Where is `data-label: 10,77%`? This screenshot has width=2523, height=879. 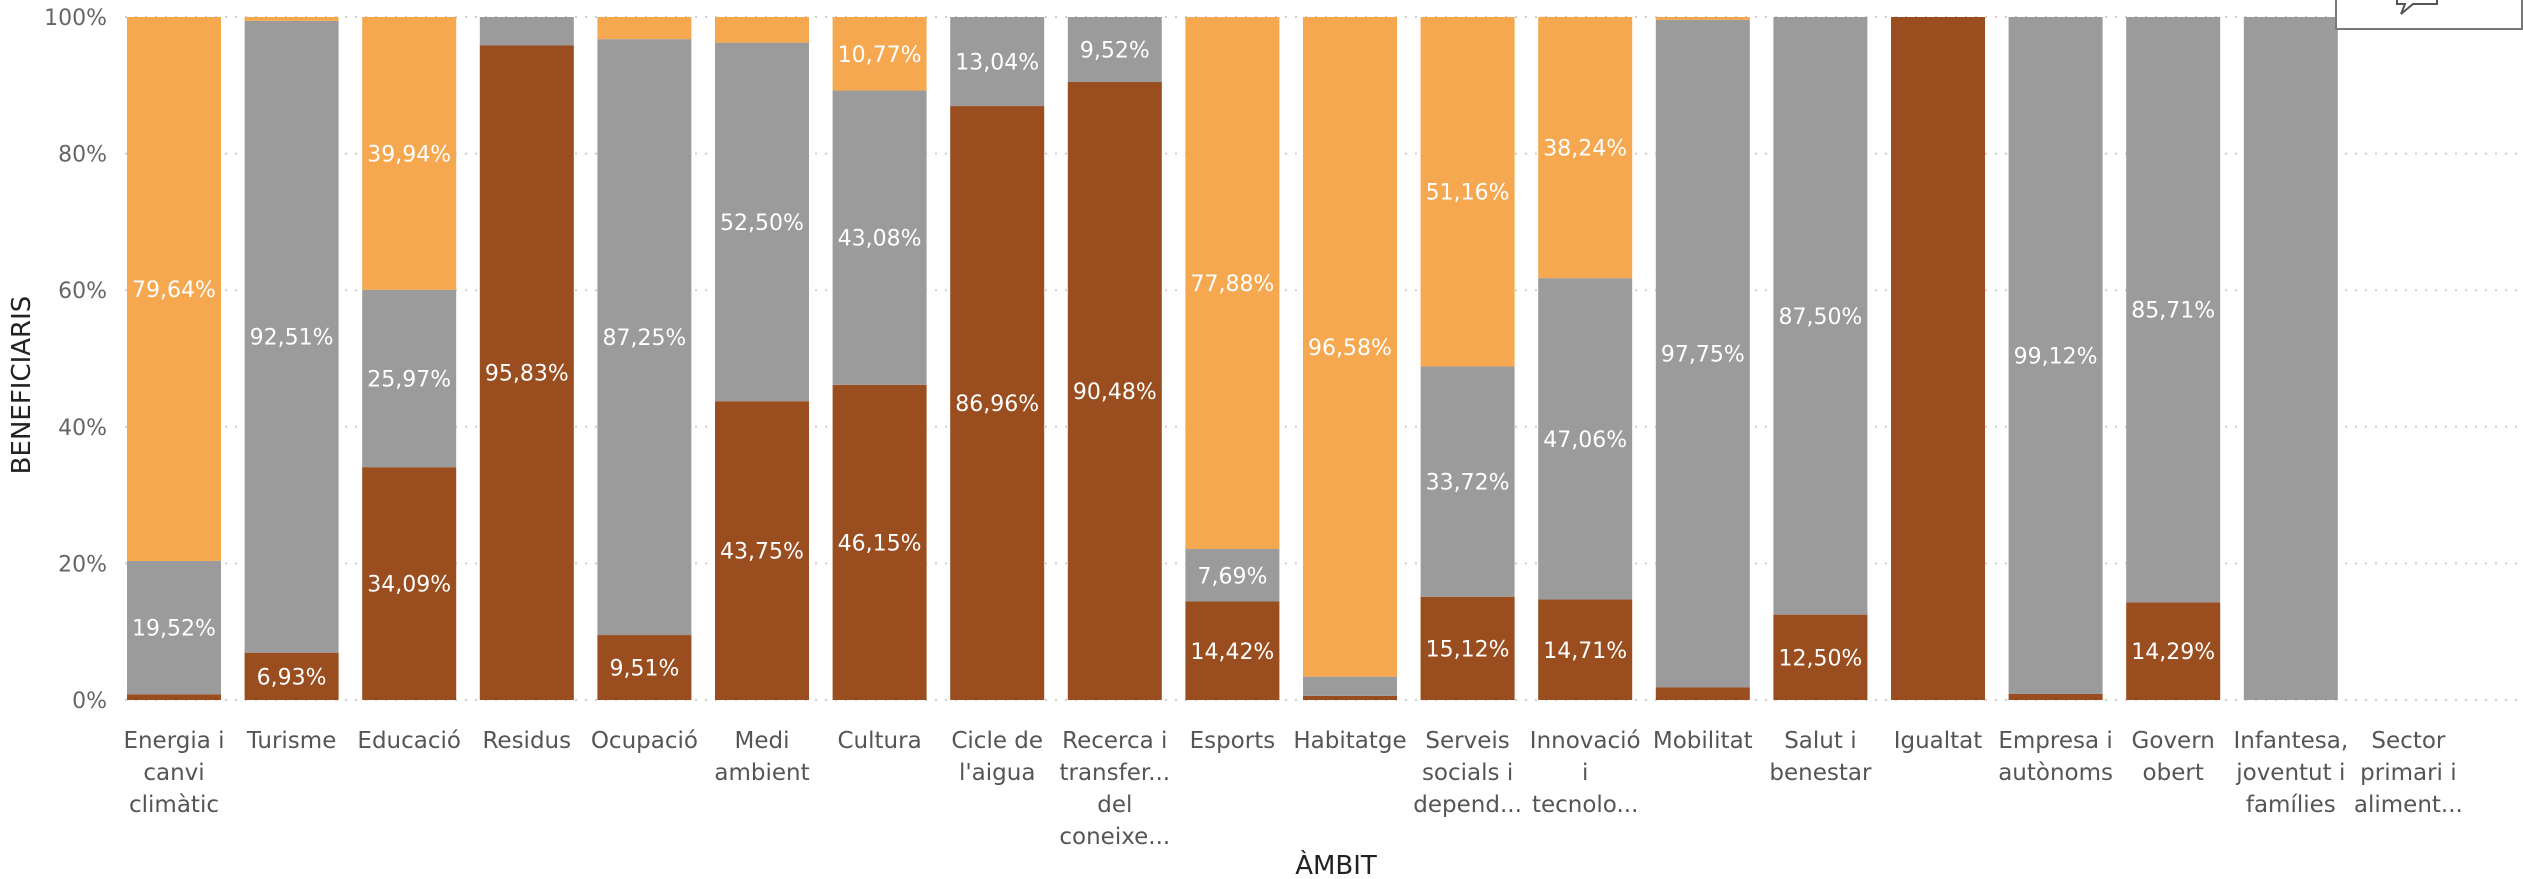
data-label: 10,77% is located at coordinates (880, 55).